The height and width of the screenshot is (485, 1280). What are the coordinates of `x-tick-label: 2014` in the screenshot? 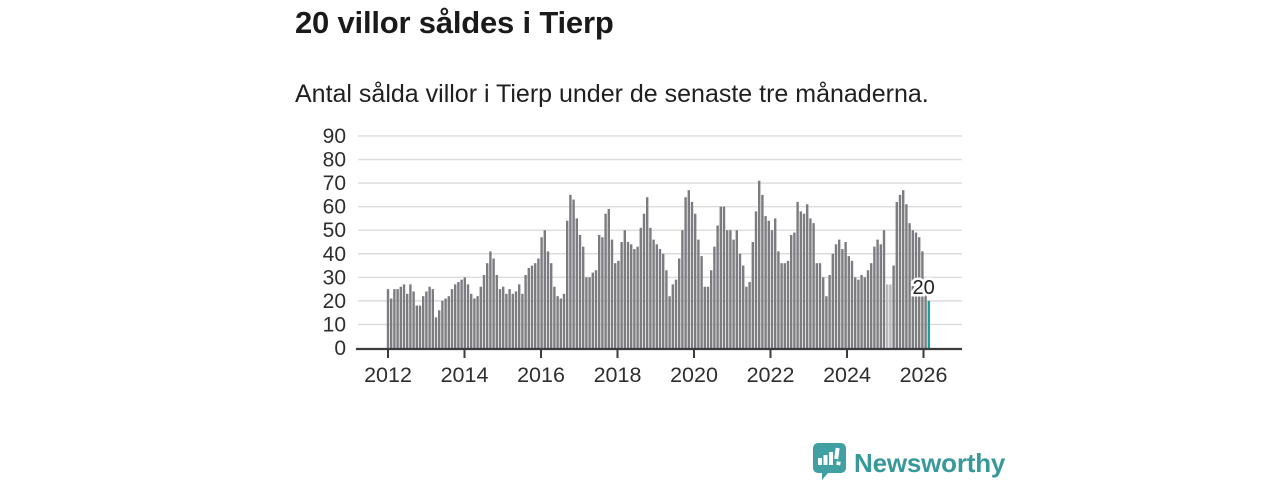 It's located at (465, 375).